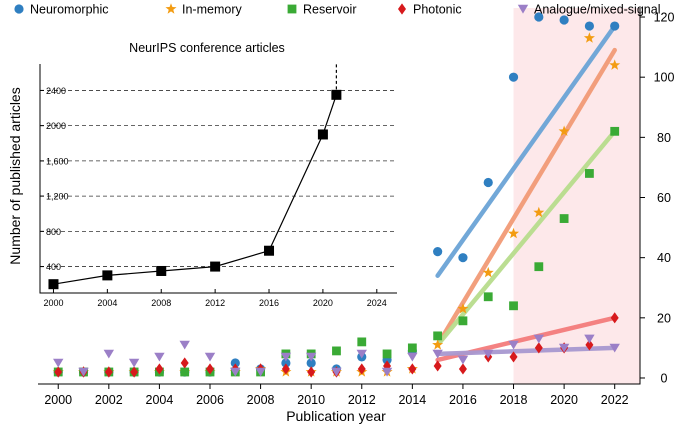 This screenshot has height=427, width=685. What do you see at coordinates (664, 198) in the screenshot?
I see `y-tick-label: 60` at bounding box center [664, 198].